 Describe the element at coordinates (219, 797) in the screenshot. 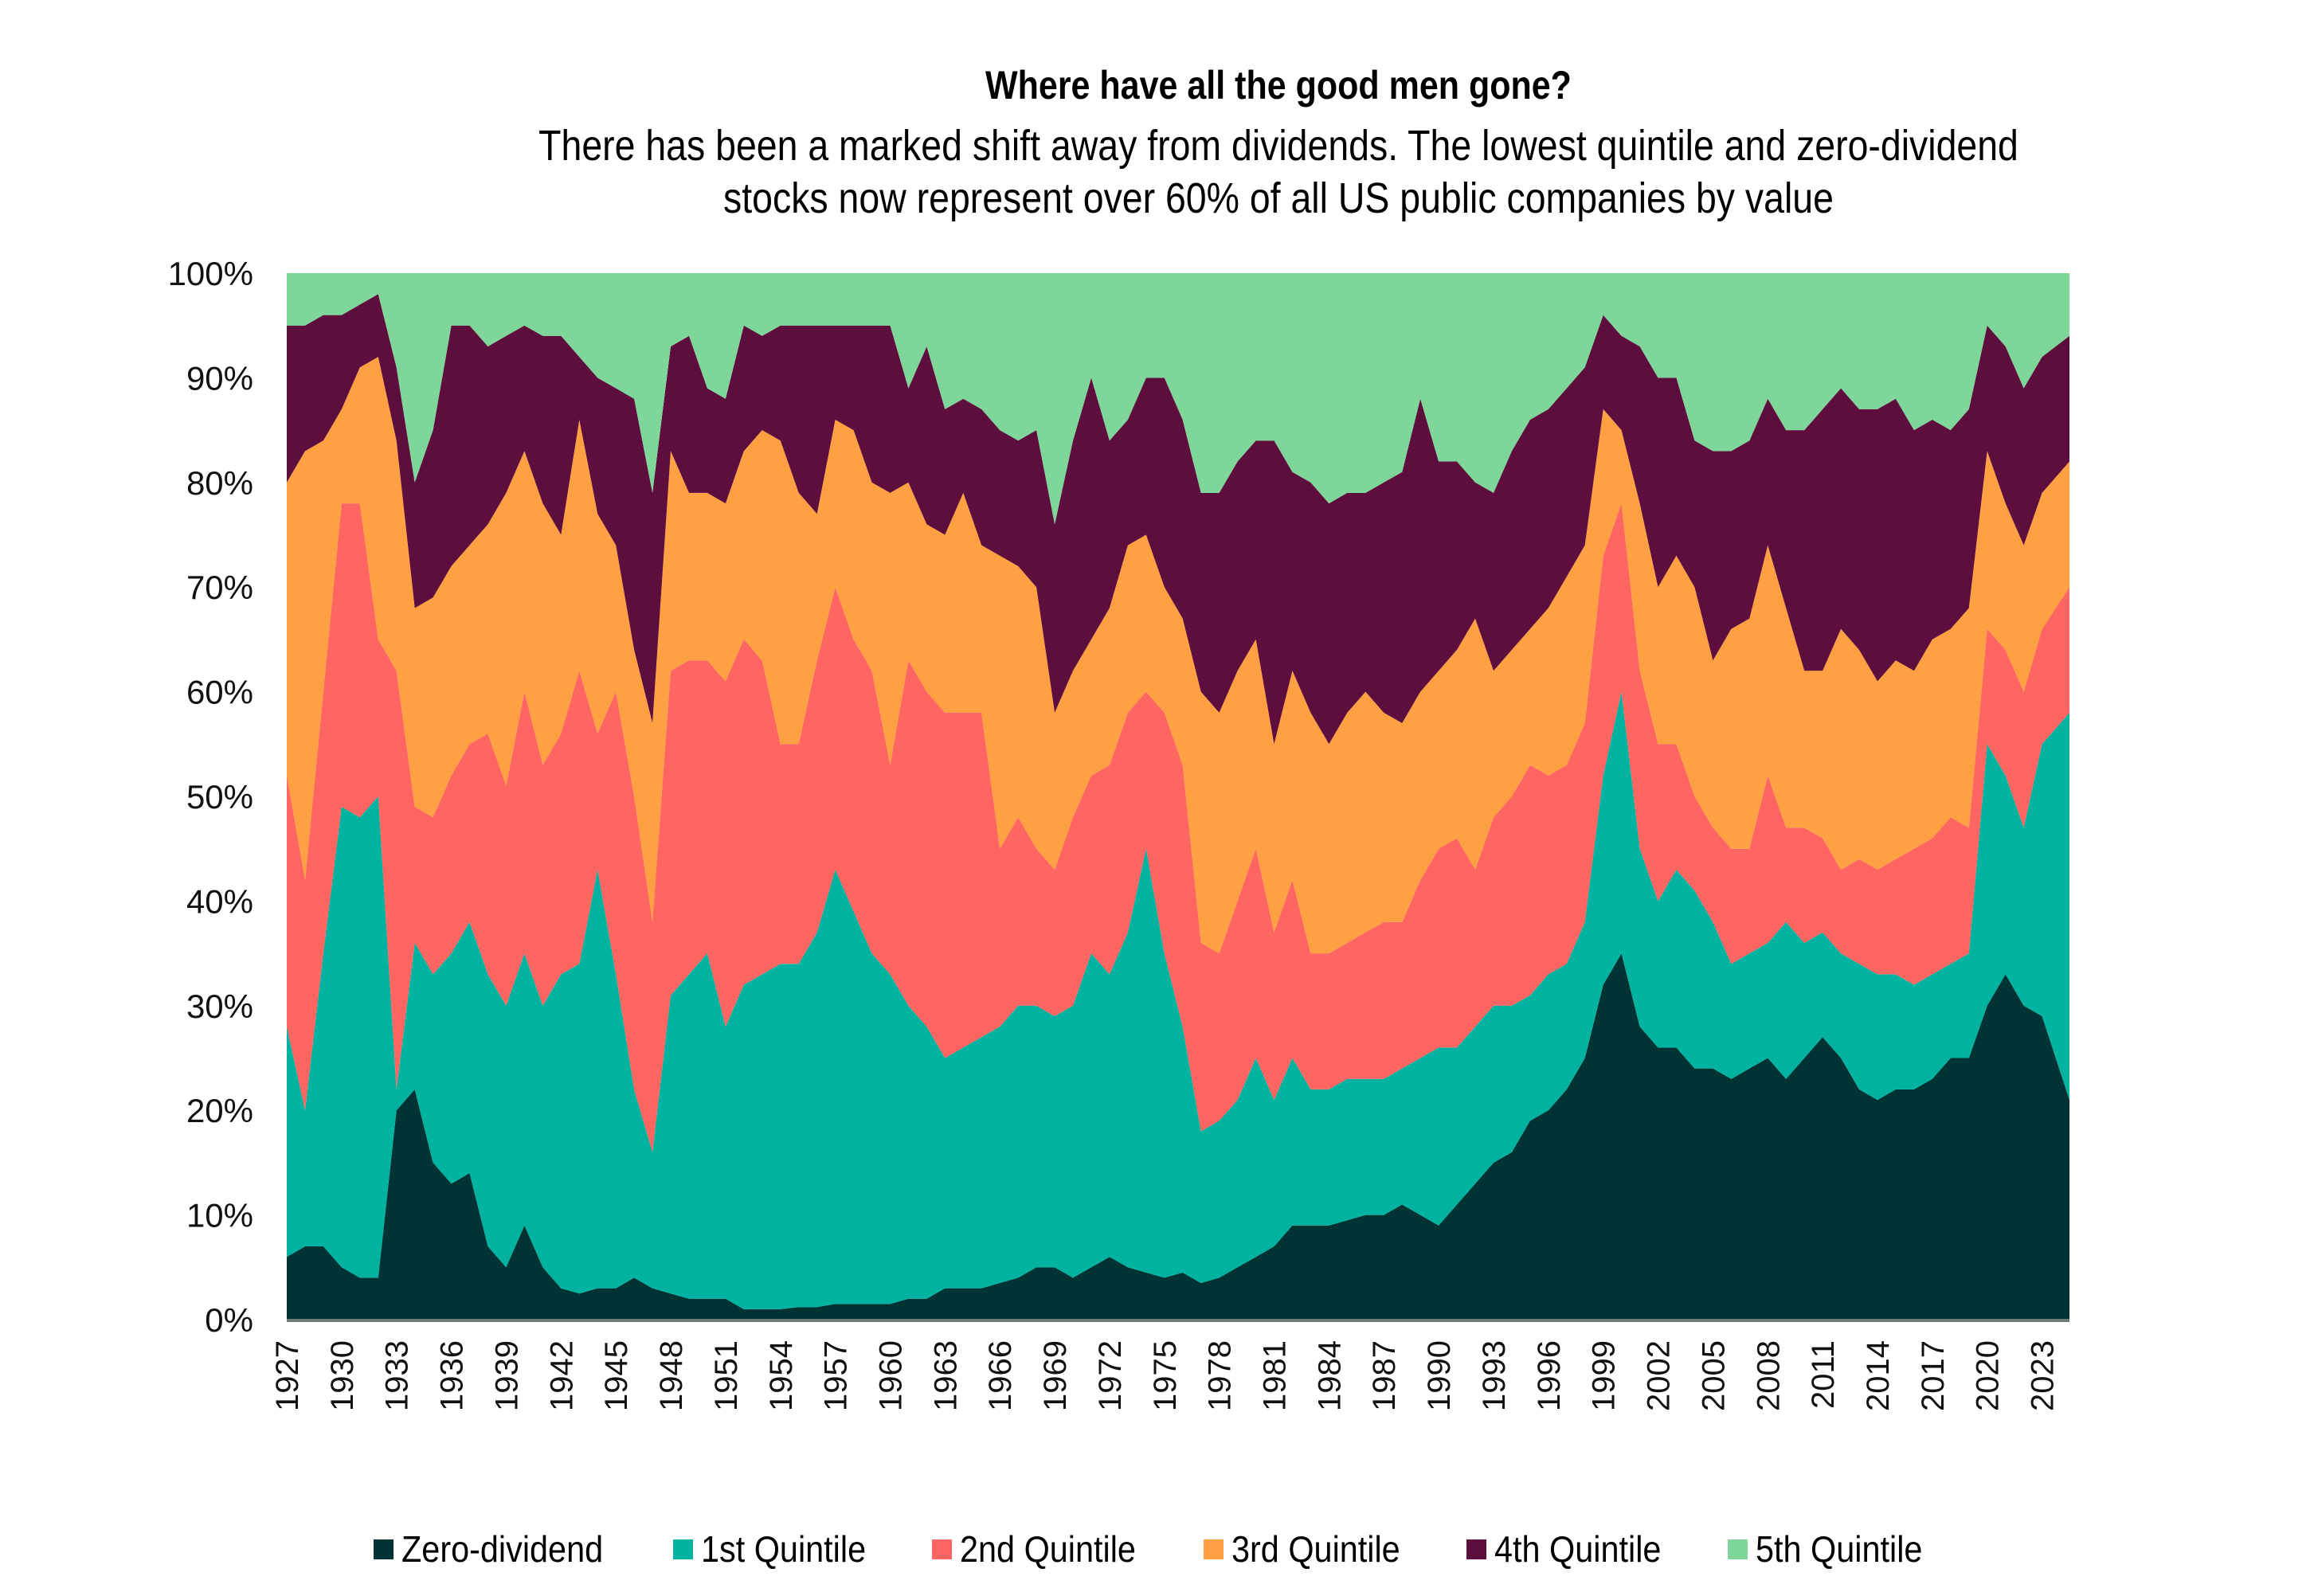

I see `y-tick-label: 50%` at that location.